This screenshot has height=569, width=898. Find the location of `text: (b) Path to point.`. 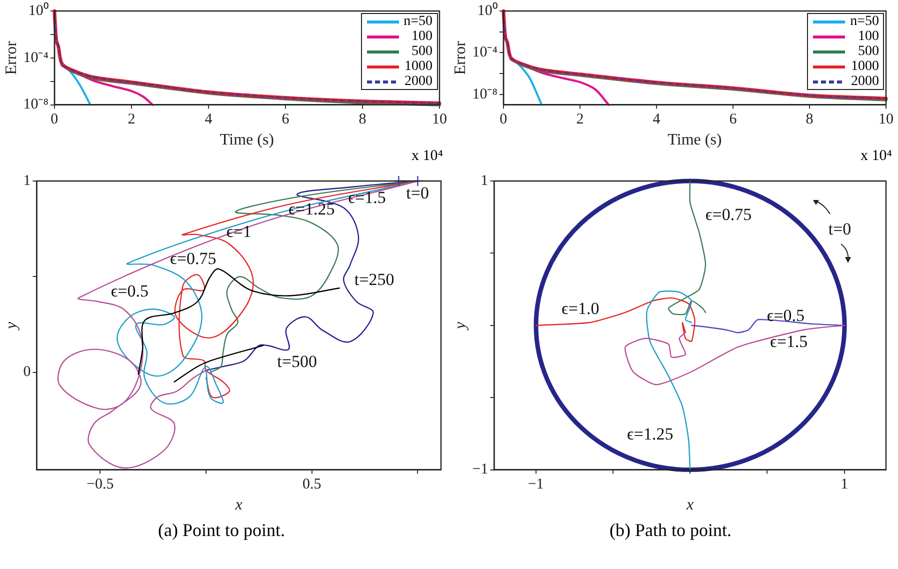

text: (b) Path to point. is located at coordinates (670, 530).